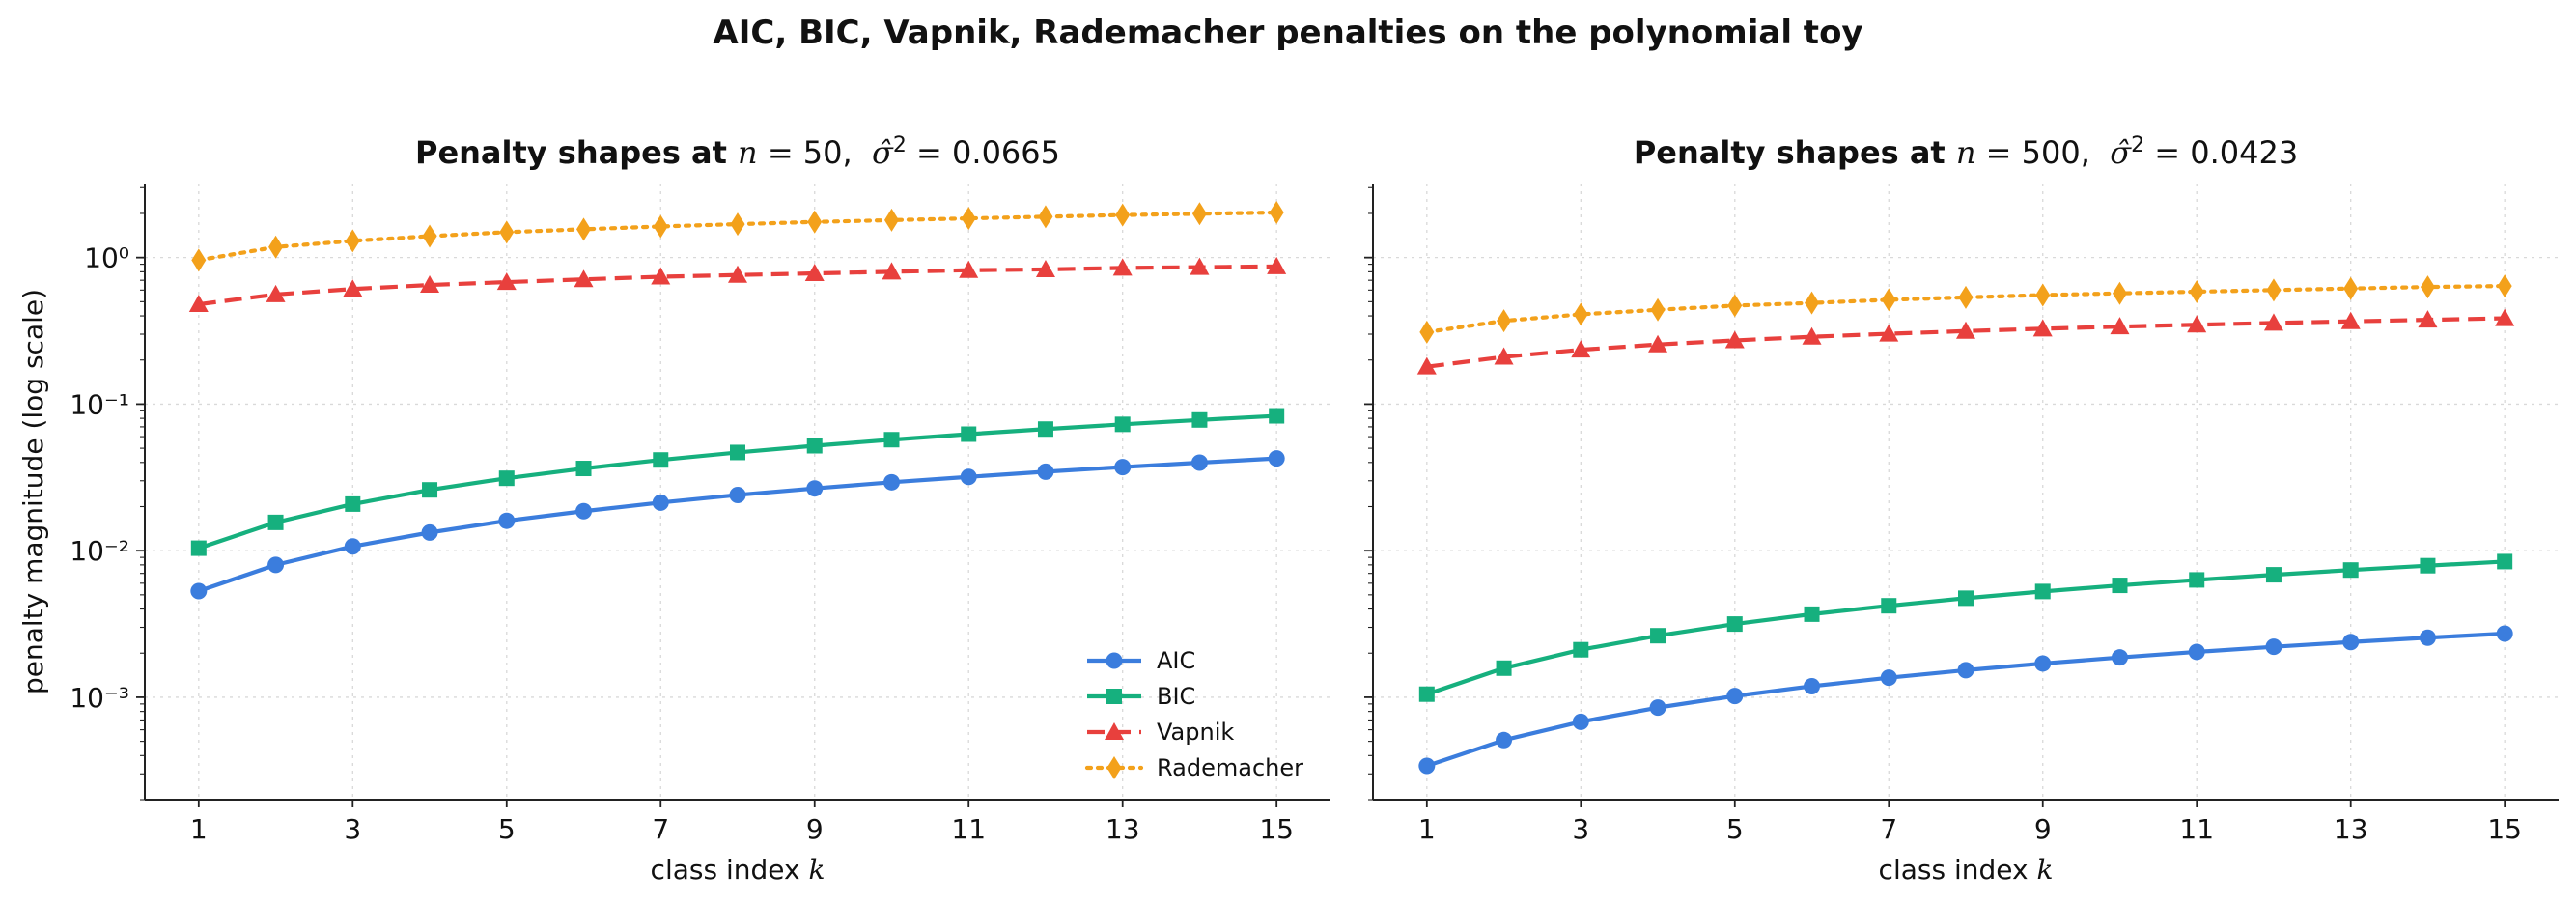 This screenshot has height=905, width=2576. Describe the element at coordinates (1230, 767) in the screenshot. I see `legend-label: Rademacher` at that location.